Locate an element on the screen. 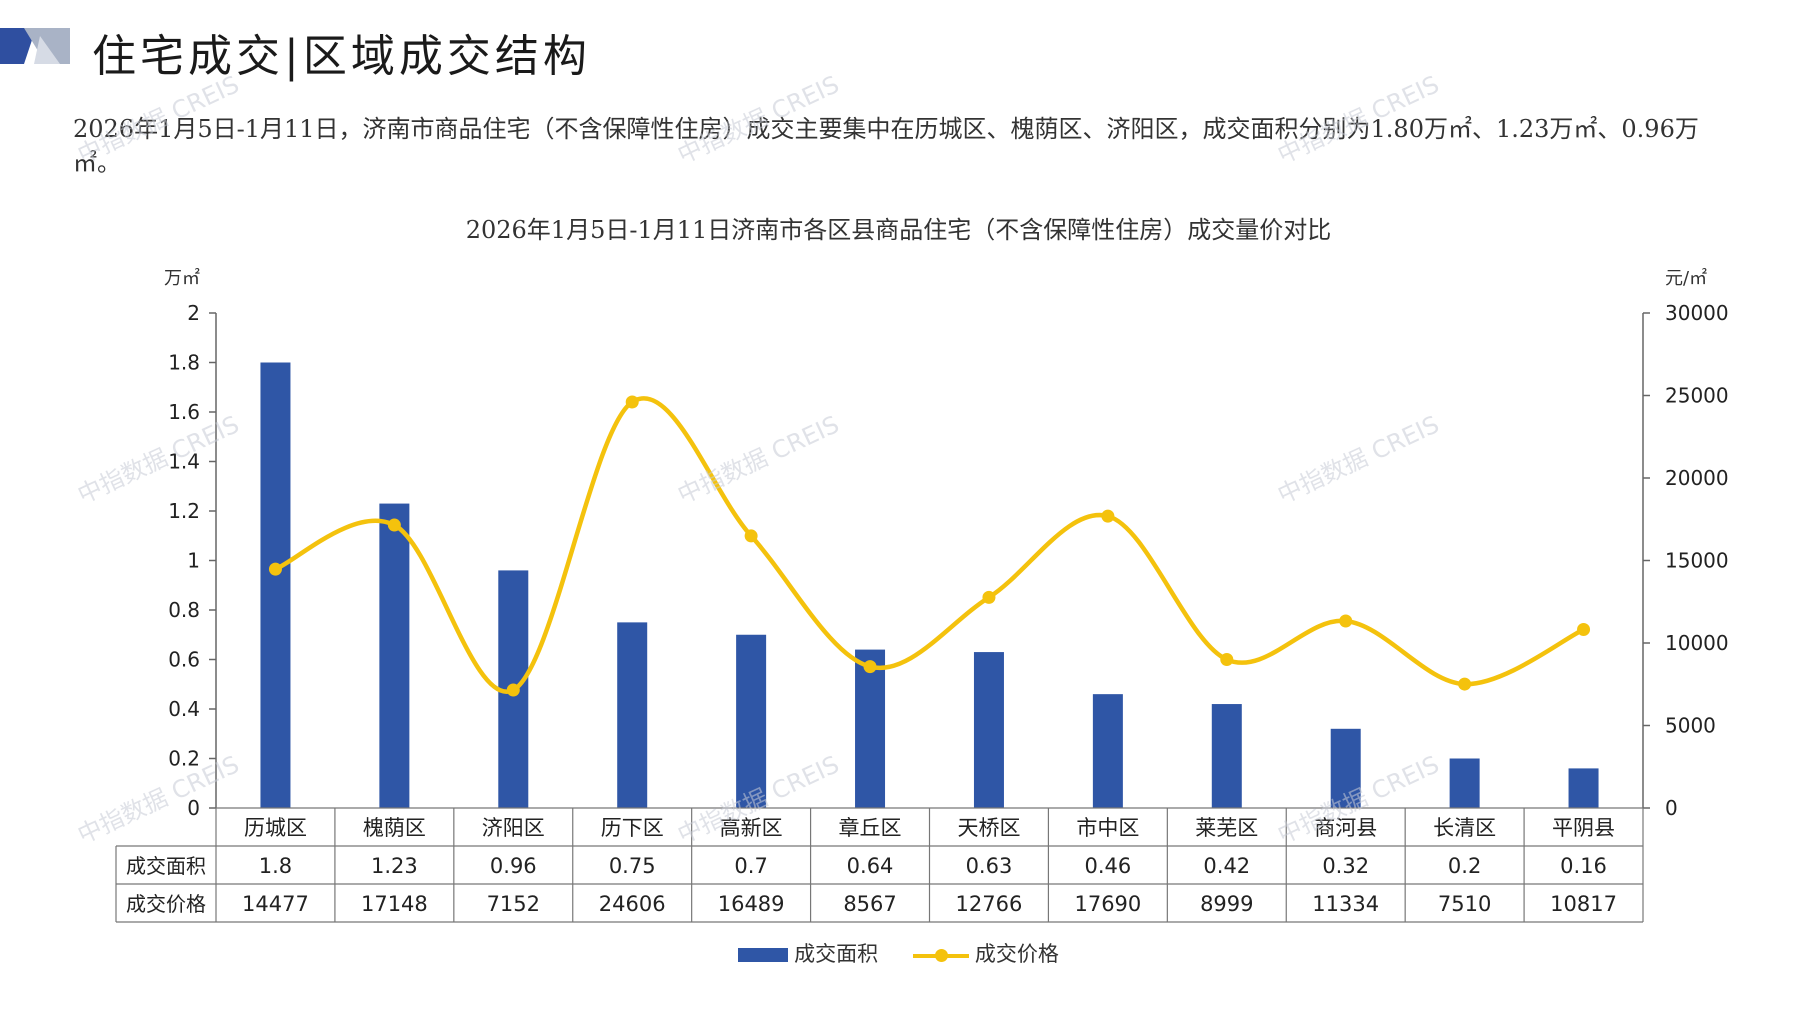 This screenshot has width=1797, height=1010. x-category-label: 槐荫区 is located at coordinates (394, 828).